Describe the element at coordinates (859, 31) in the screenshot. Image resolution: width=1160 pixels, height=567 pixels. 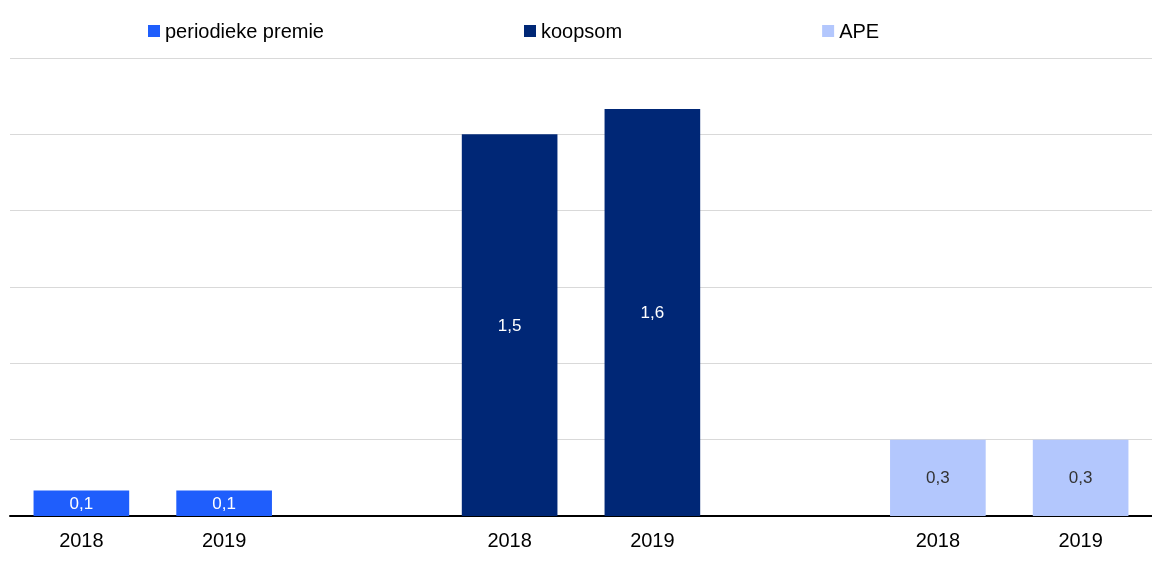
I see `legend-label: APE` at that location.